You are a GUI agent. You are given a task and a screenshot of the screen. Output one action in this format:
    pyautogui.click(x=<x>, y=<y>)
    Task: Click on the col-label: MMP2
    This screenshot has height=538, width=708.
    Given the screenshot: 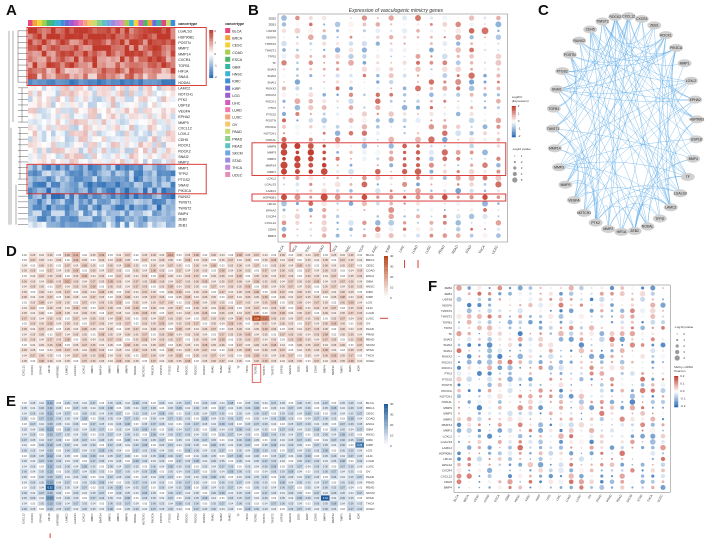 What is the action you would take?
    pyautogui.click(x=109, y=369)
    